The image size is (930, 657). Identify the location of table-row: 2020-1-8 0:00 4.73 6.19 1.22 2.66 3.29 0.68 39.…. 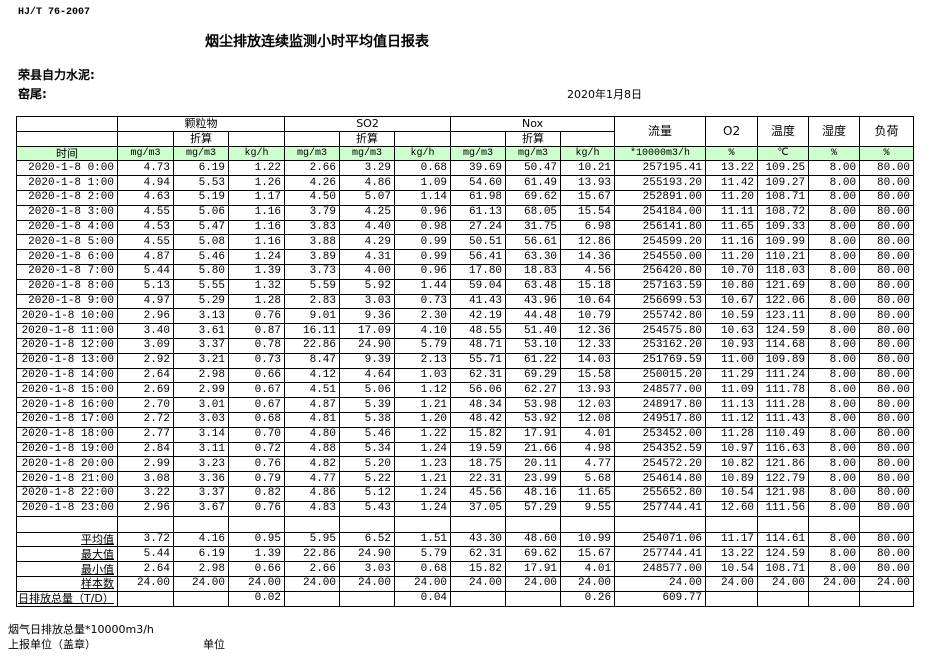
(465, 168).